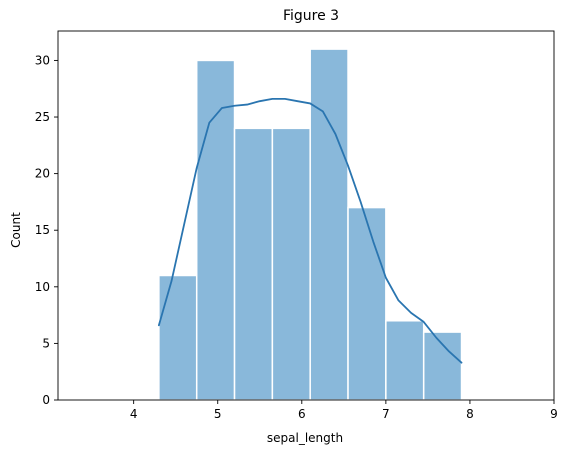  What do you see at coordinates (305, 438) in the screenshot?
I see `x-axis-label: sepal_length` at bounding box center [305, 438].